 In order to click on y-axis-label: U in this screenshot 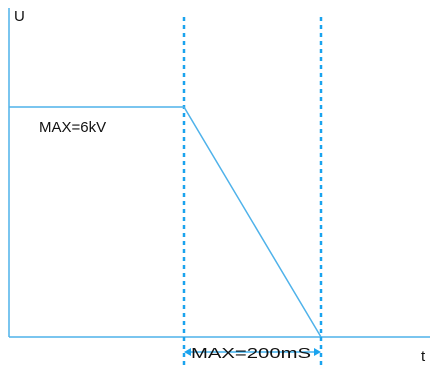, I will do `click(19, 16)`.